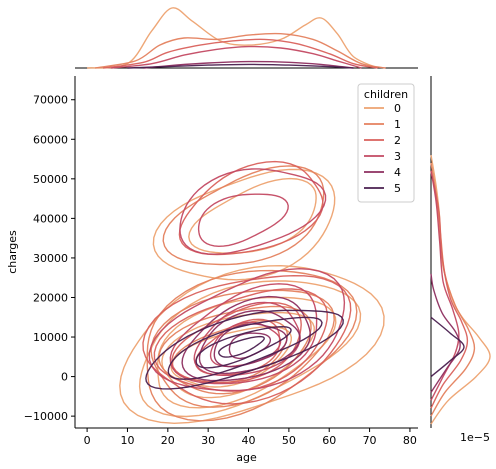 The image size is (496, 469). Describe the element at coordinates (382, 148) in the screenshot. I see `legend-items: 0 1 2 3 4 5` at that location.